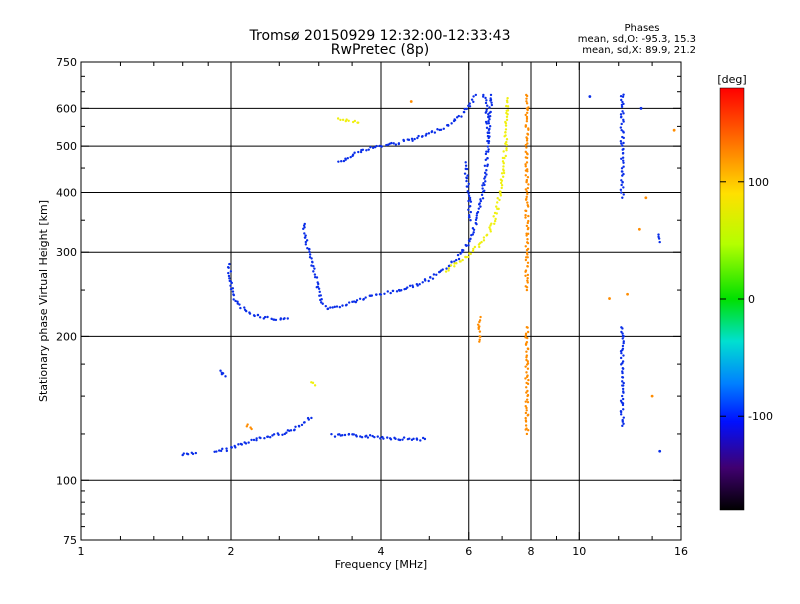  What do you see at coordinates (66, 480) in the screenshot?
I see `y-tick-label: 100` at bounding box center [66, 480].